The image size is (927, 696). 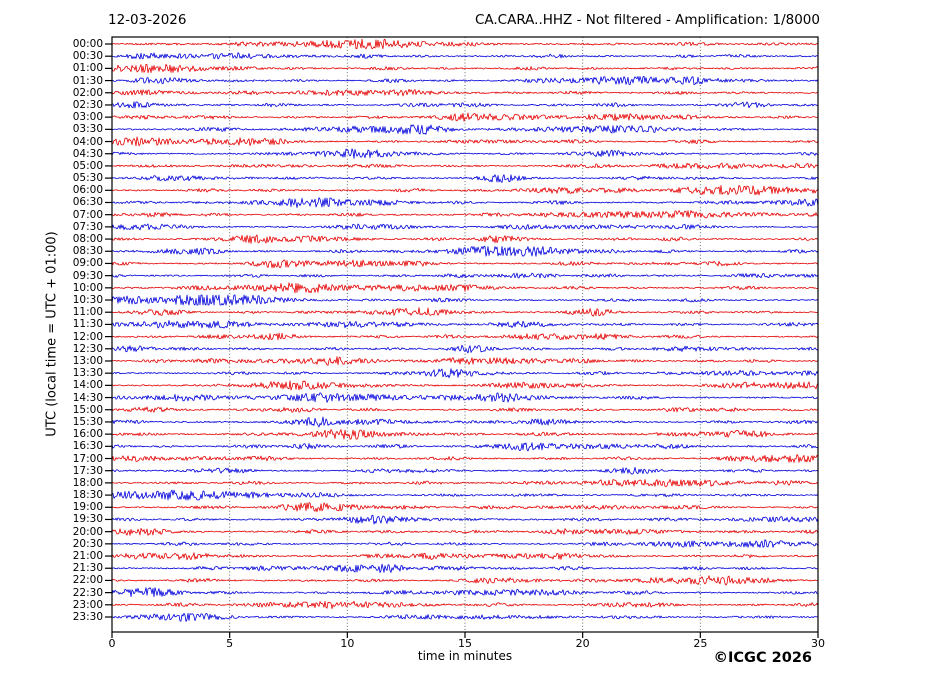 I want to click on seismo-trace-06:30, so click(x=465, y=202).